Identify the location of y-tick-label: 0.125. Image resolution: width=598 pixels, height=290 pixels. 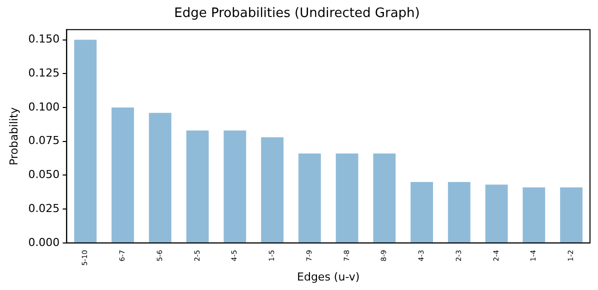
(44, 73).